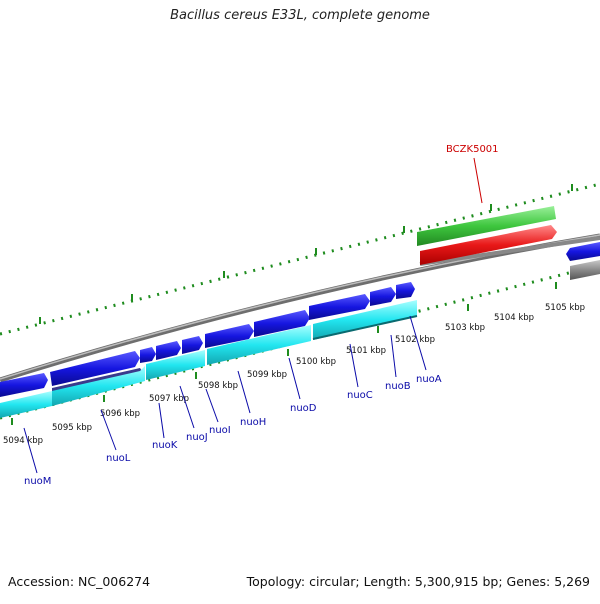  What do you see at coordinates (220, 430) in the screenshot?
I see `gene-label: nuoI` at bounding box center [220, 430].